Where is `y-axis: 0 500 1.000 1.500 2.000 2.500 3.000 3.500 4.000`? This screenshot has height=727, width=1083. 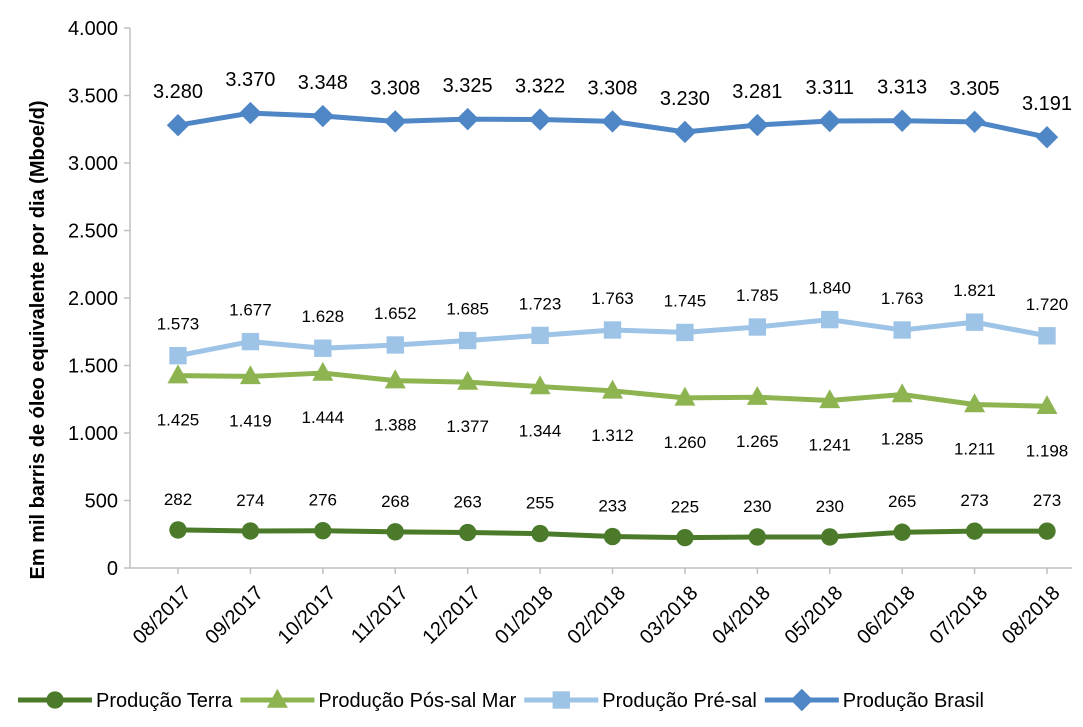 y-axis: 0 500 1.000 1.500 2.000 2.500 3.000 3.500 4.000 is located at coordinates (99, 299).